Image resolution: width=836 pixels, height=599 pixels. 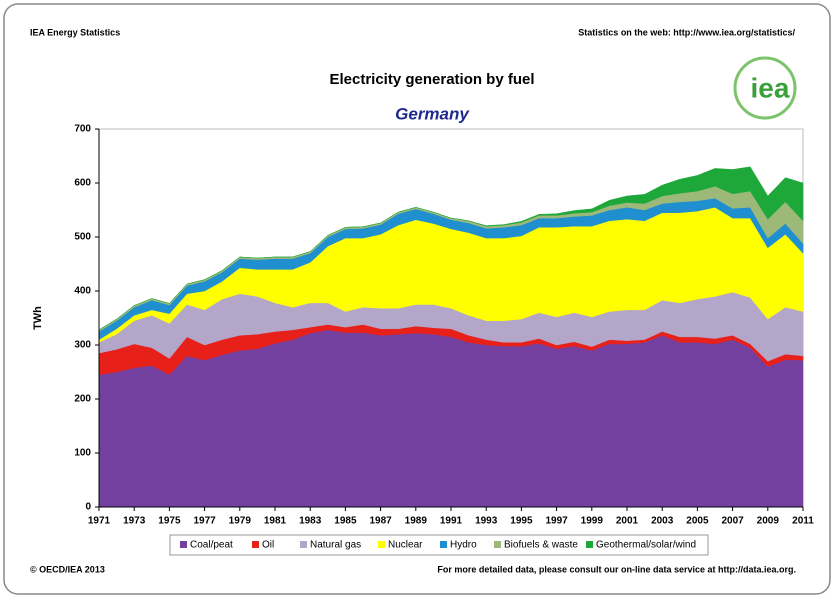 I want to click on x-tick-label: 2009, so click(x=768, y=521).